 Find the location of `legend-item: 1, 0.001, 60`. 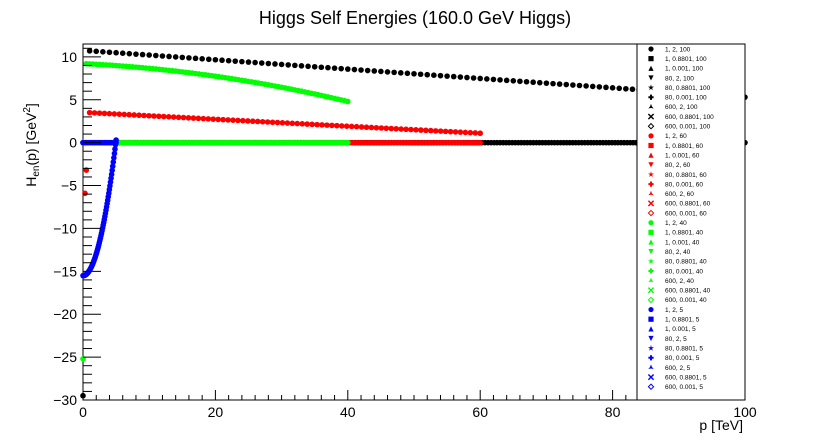

legend-item: 1, 0.001, 60 is located at coordinates (674, 155).